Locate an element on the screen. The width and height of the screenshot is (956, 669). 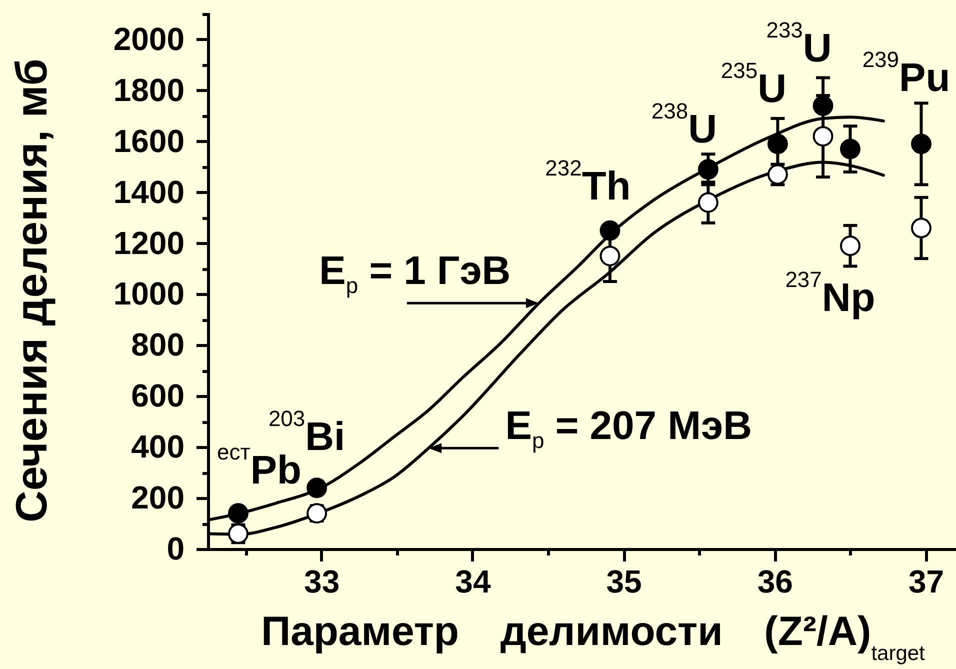
x-tick-label: 34 is located at coordinates (473, 582).